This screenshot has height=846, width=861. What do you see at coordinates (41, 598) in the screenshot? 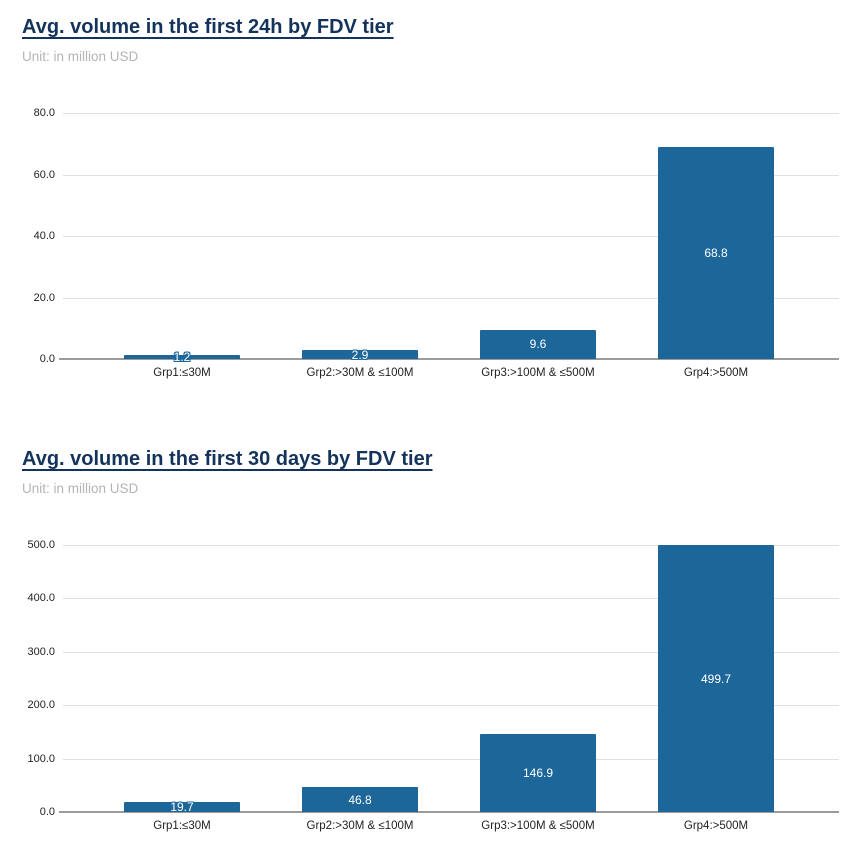
I see `y-axis-tick-label: 400.0` at bounding box center [41, 598].